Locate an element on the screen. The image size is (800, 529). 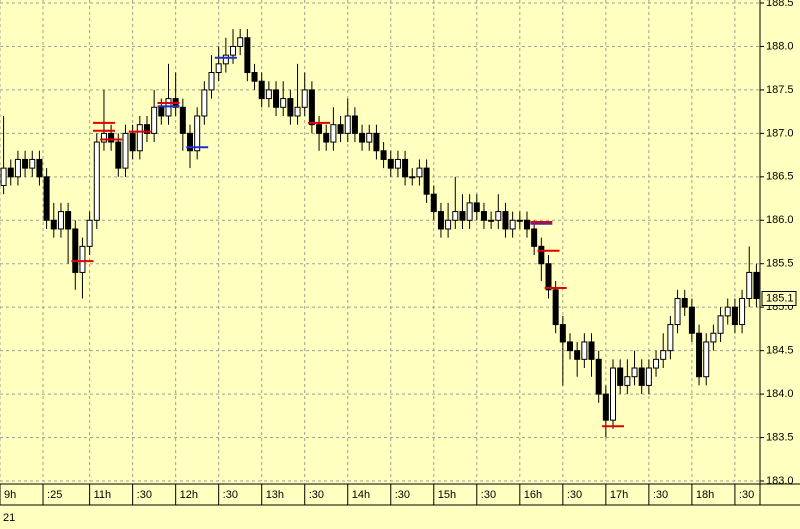
last-price-box is located at coordinates (779, 298).